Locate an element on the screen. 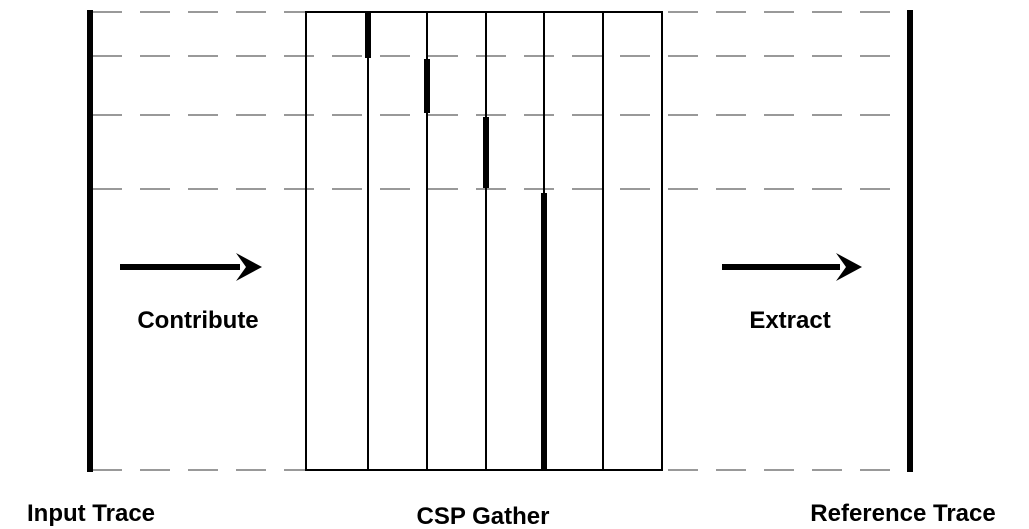 The image size is (1029, 529). reference-trace-label: Reference Trace is located at coordinates (902, 513).